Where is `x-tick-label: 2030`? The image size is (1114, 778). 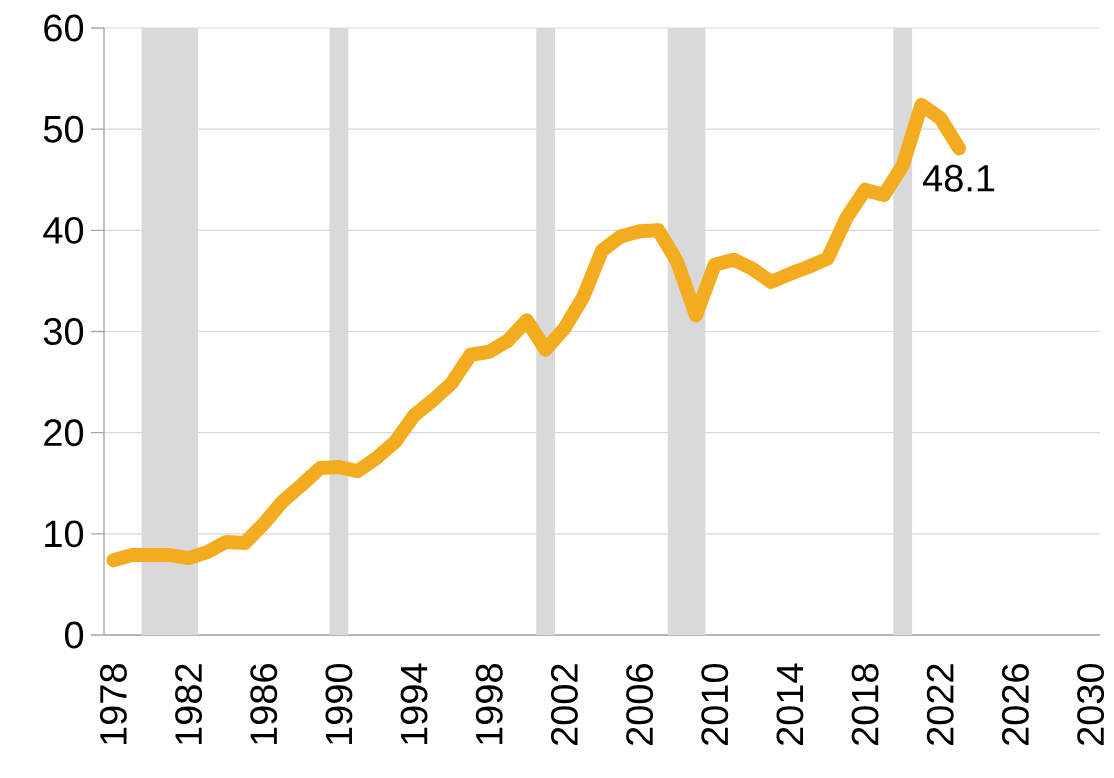
x-tick-label: 2030 is located at coordinates (1091, 704).